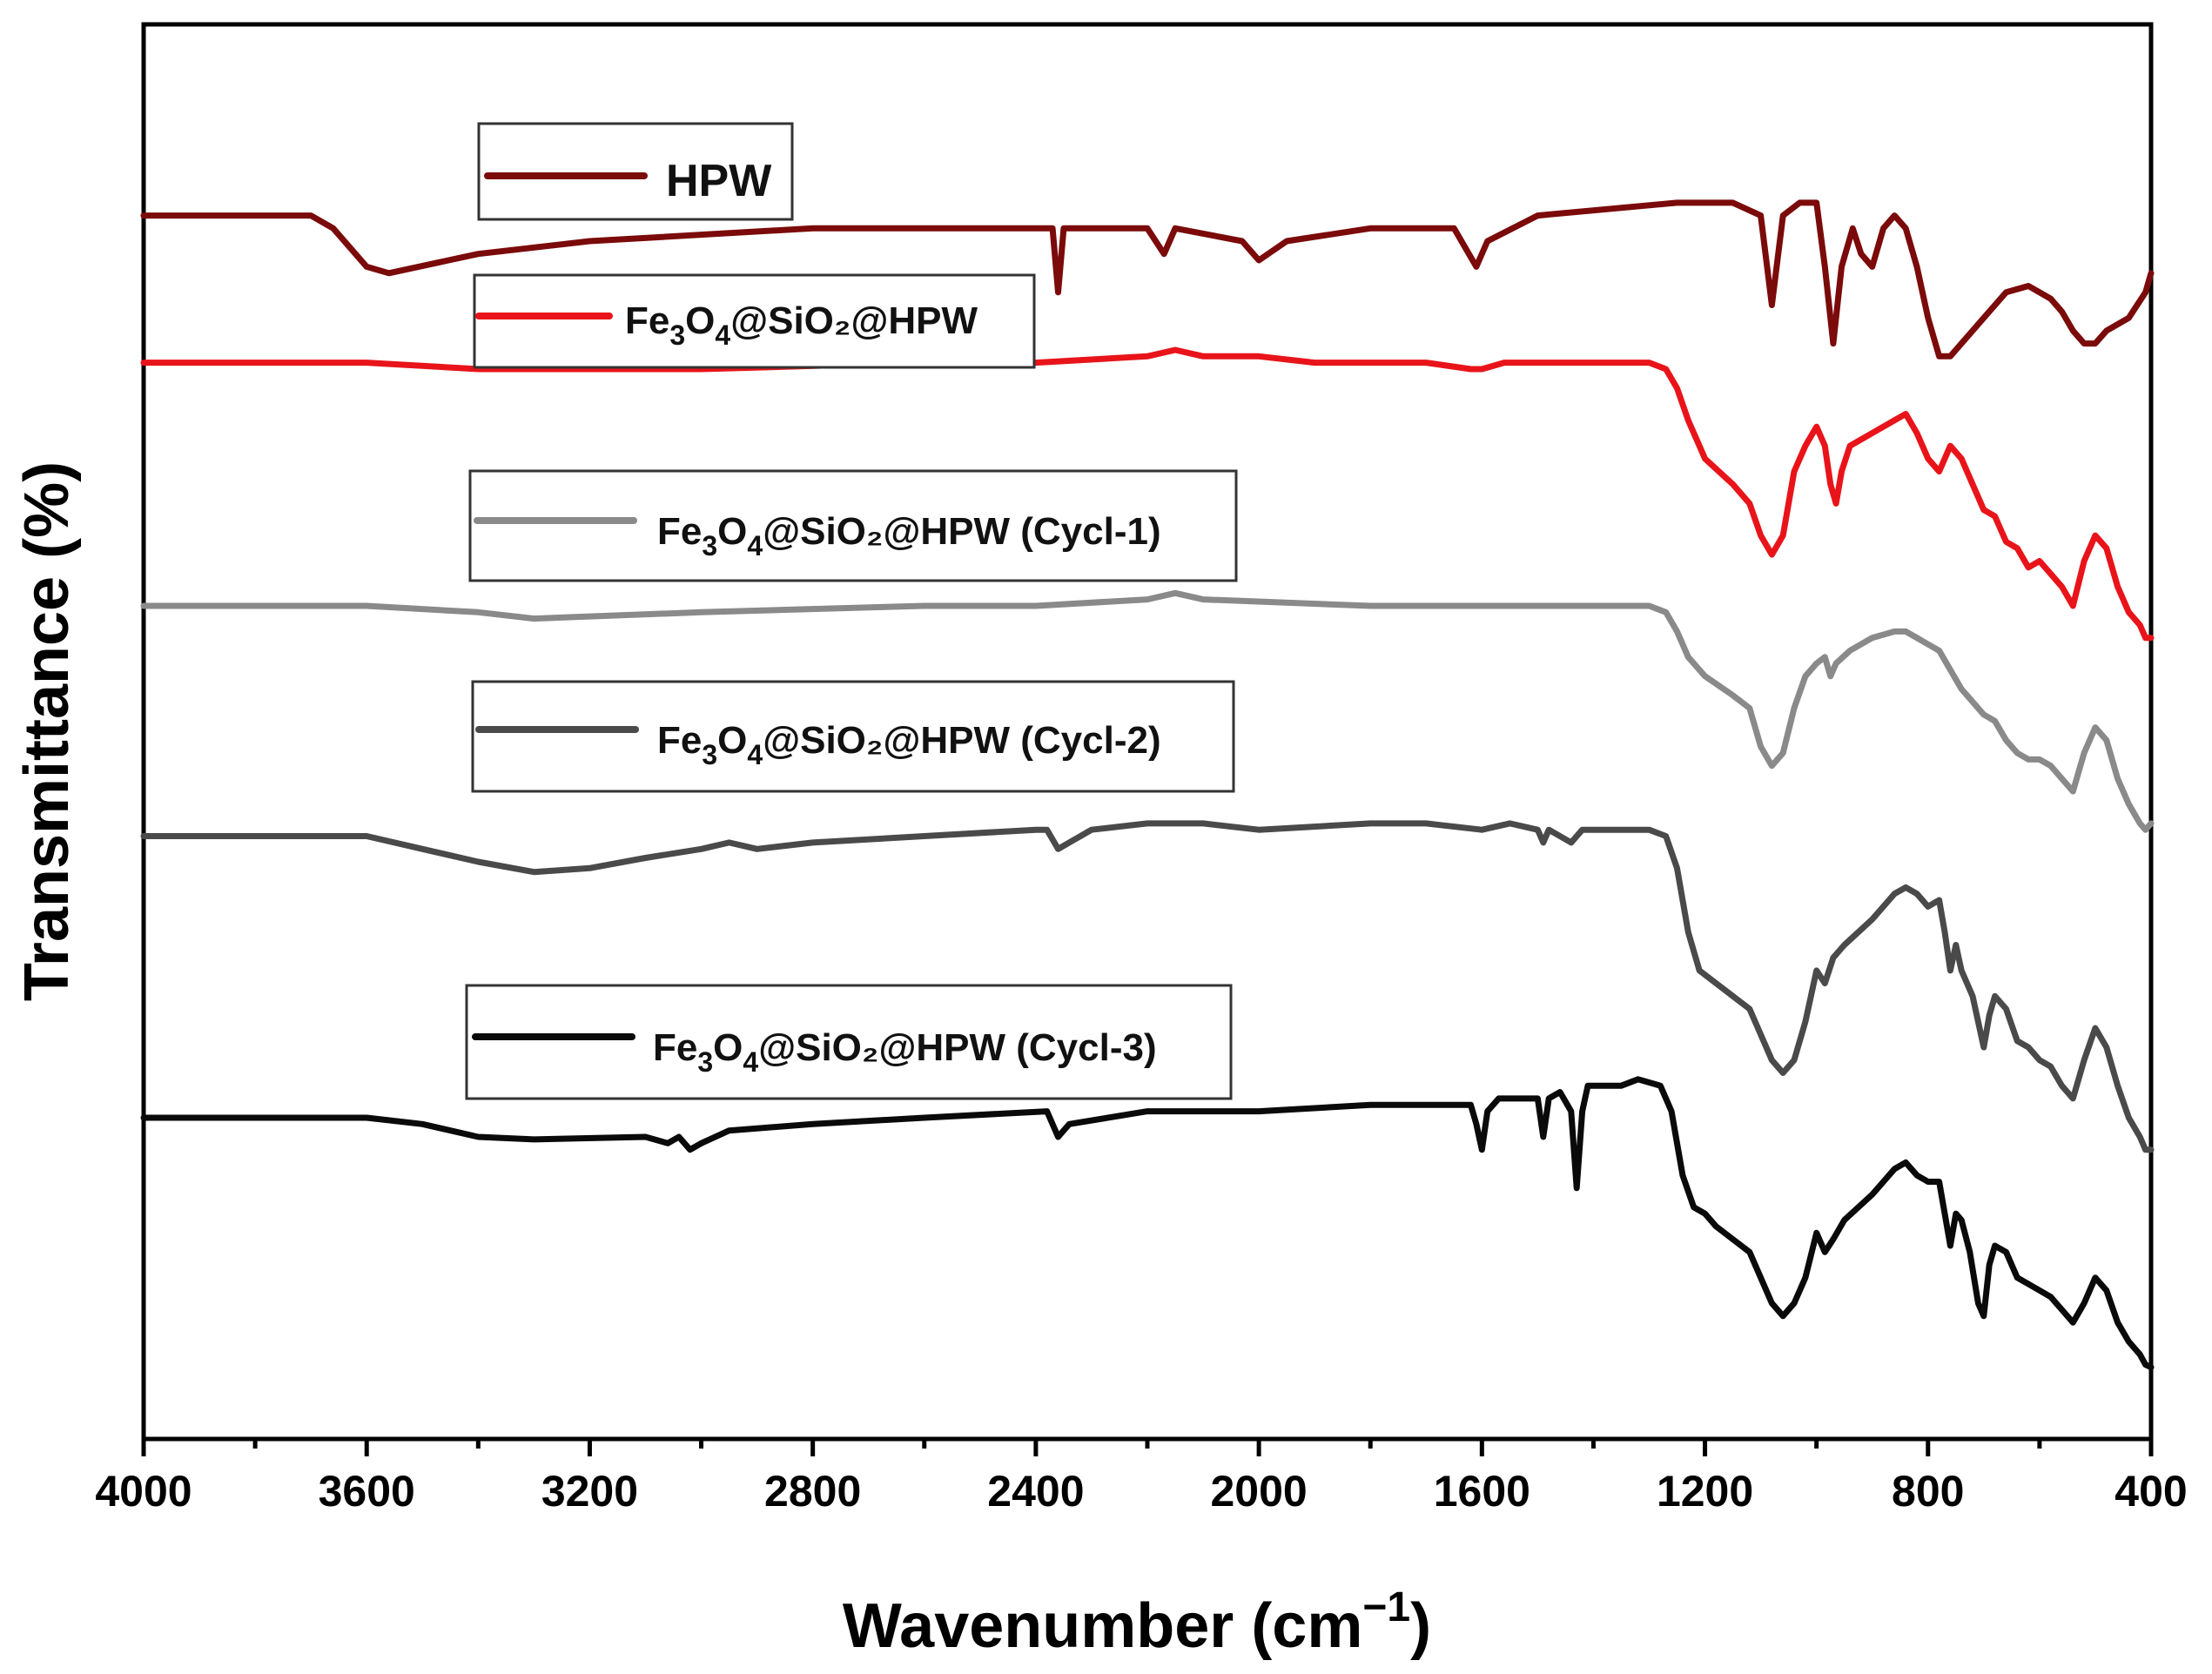 The width and height of the screenshot is (2212, 1674). I want to click on x-tick-label: 400, so click(2151, 1491).